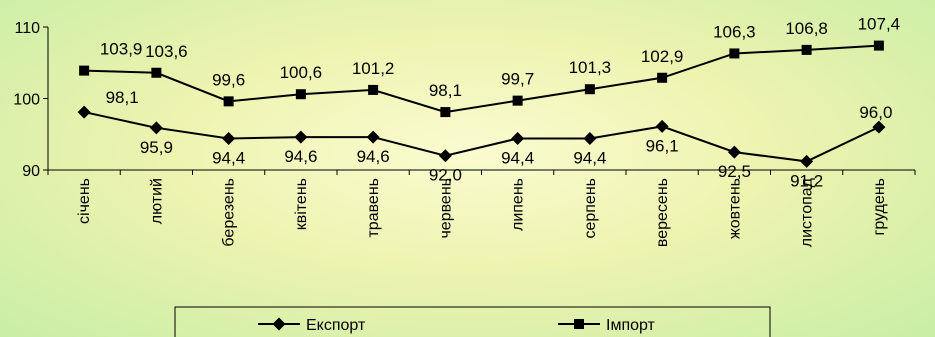  What do you see at coordinates (31, 171) in the screenshot?
I see `y-tick-label: 90` at bounding box center [31, 171].